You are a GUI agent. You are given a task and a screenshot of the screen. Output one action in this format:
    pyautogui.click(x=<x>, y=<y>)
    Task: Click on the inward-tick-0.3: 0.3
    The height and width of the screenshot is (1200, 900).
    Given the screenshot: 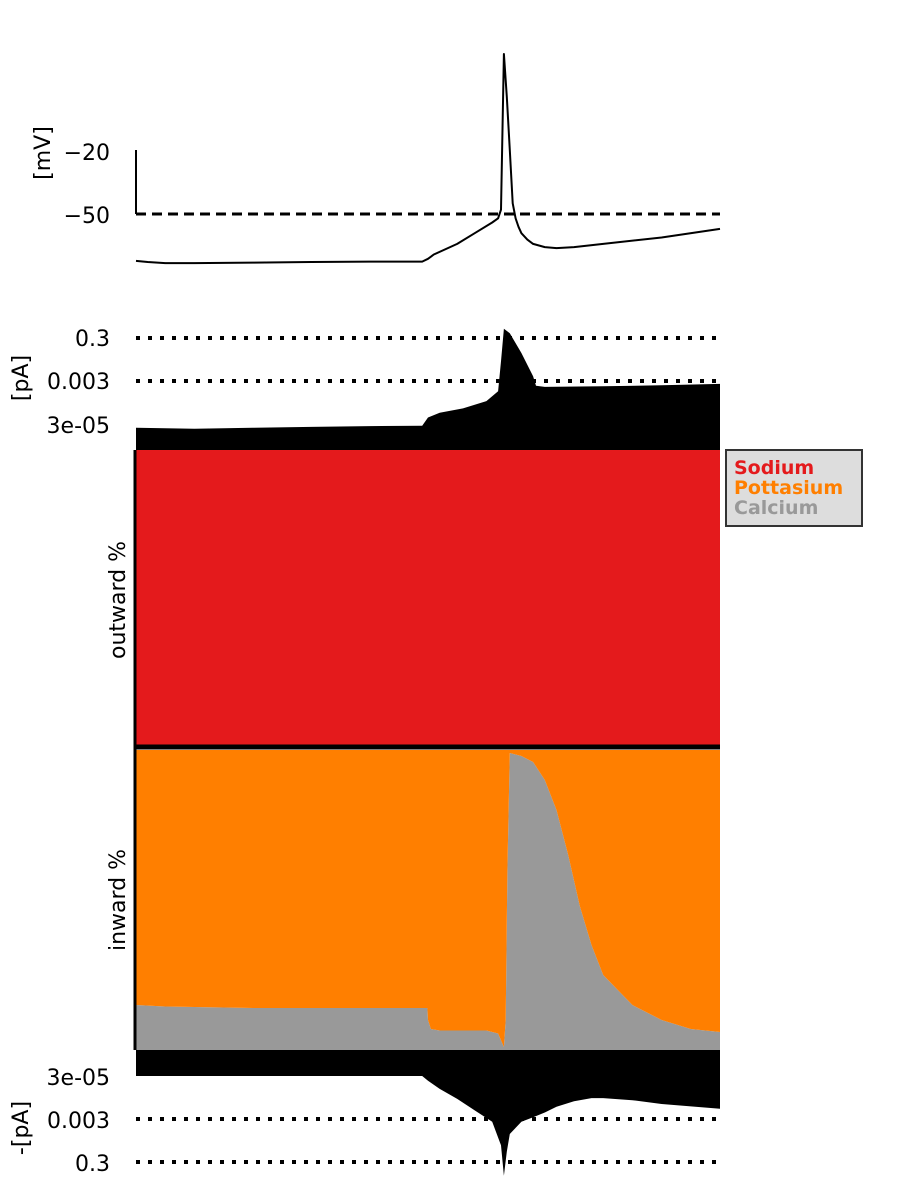 What is the action you would take?
    pyautogui.click(x=92, y=1164)
    